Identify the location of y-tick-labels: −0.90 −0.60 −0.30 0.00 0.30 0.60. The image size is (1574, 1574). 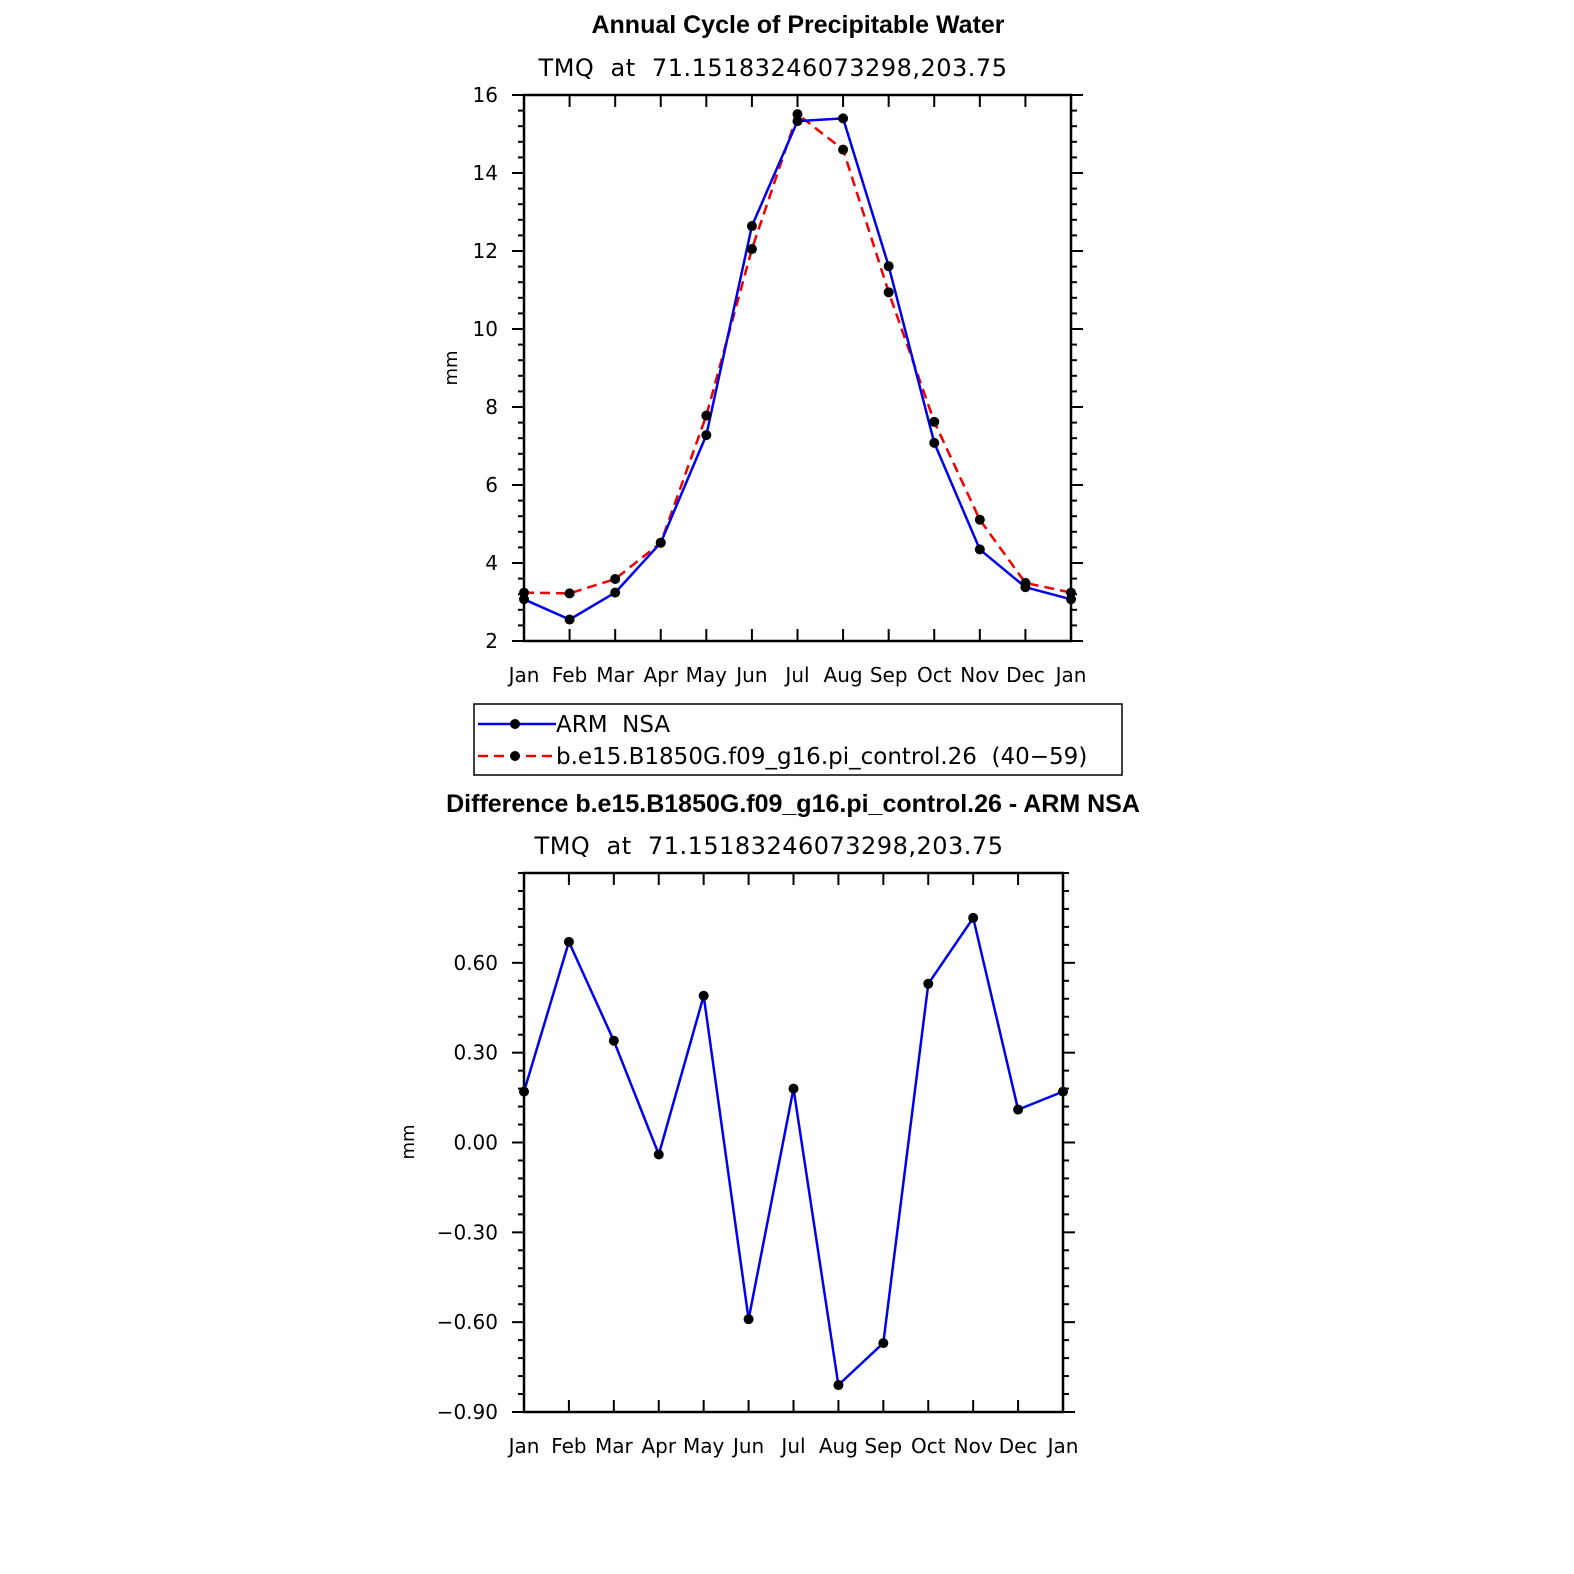
(467, 1187).